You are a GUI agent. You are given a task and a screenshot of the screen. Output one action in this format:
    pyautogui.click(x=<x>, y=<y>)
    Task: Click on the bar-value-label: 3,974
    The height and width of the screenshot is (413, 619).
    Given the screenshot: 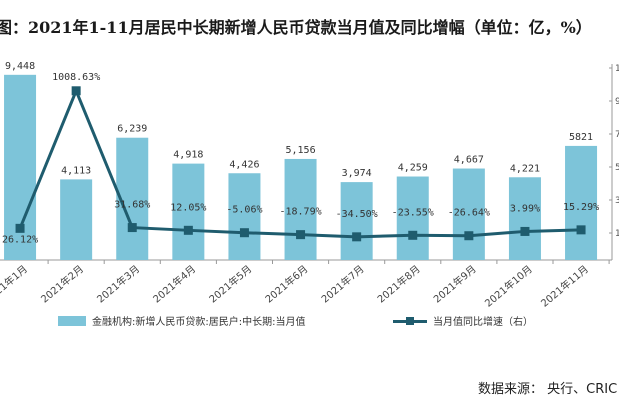 What is the action you would take?
    pyautogui.click(x=357, y=173)
    